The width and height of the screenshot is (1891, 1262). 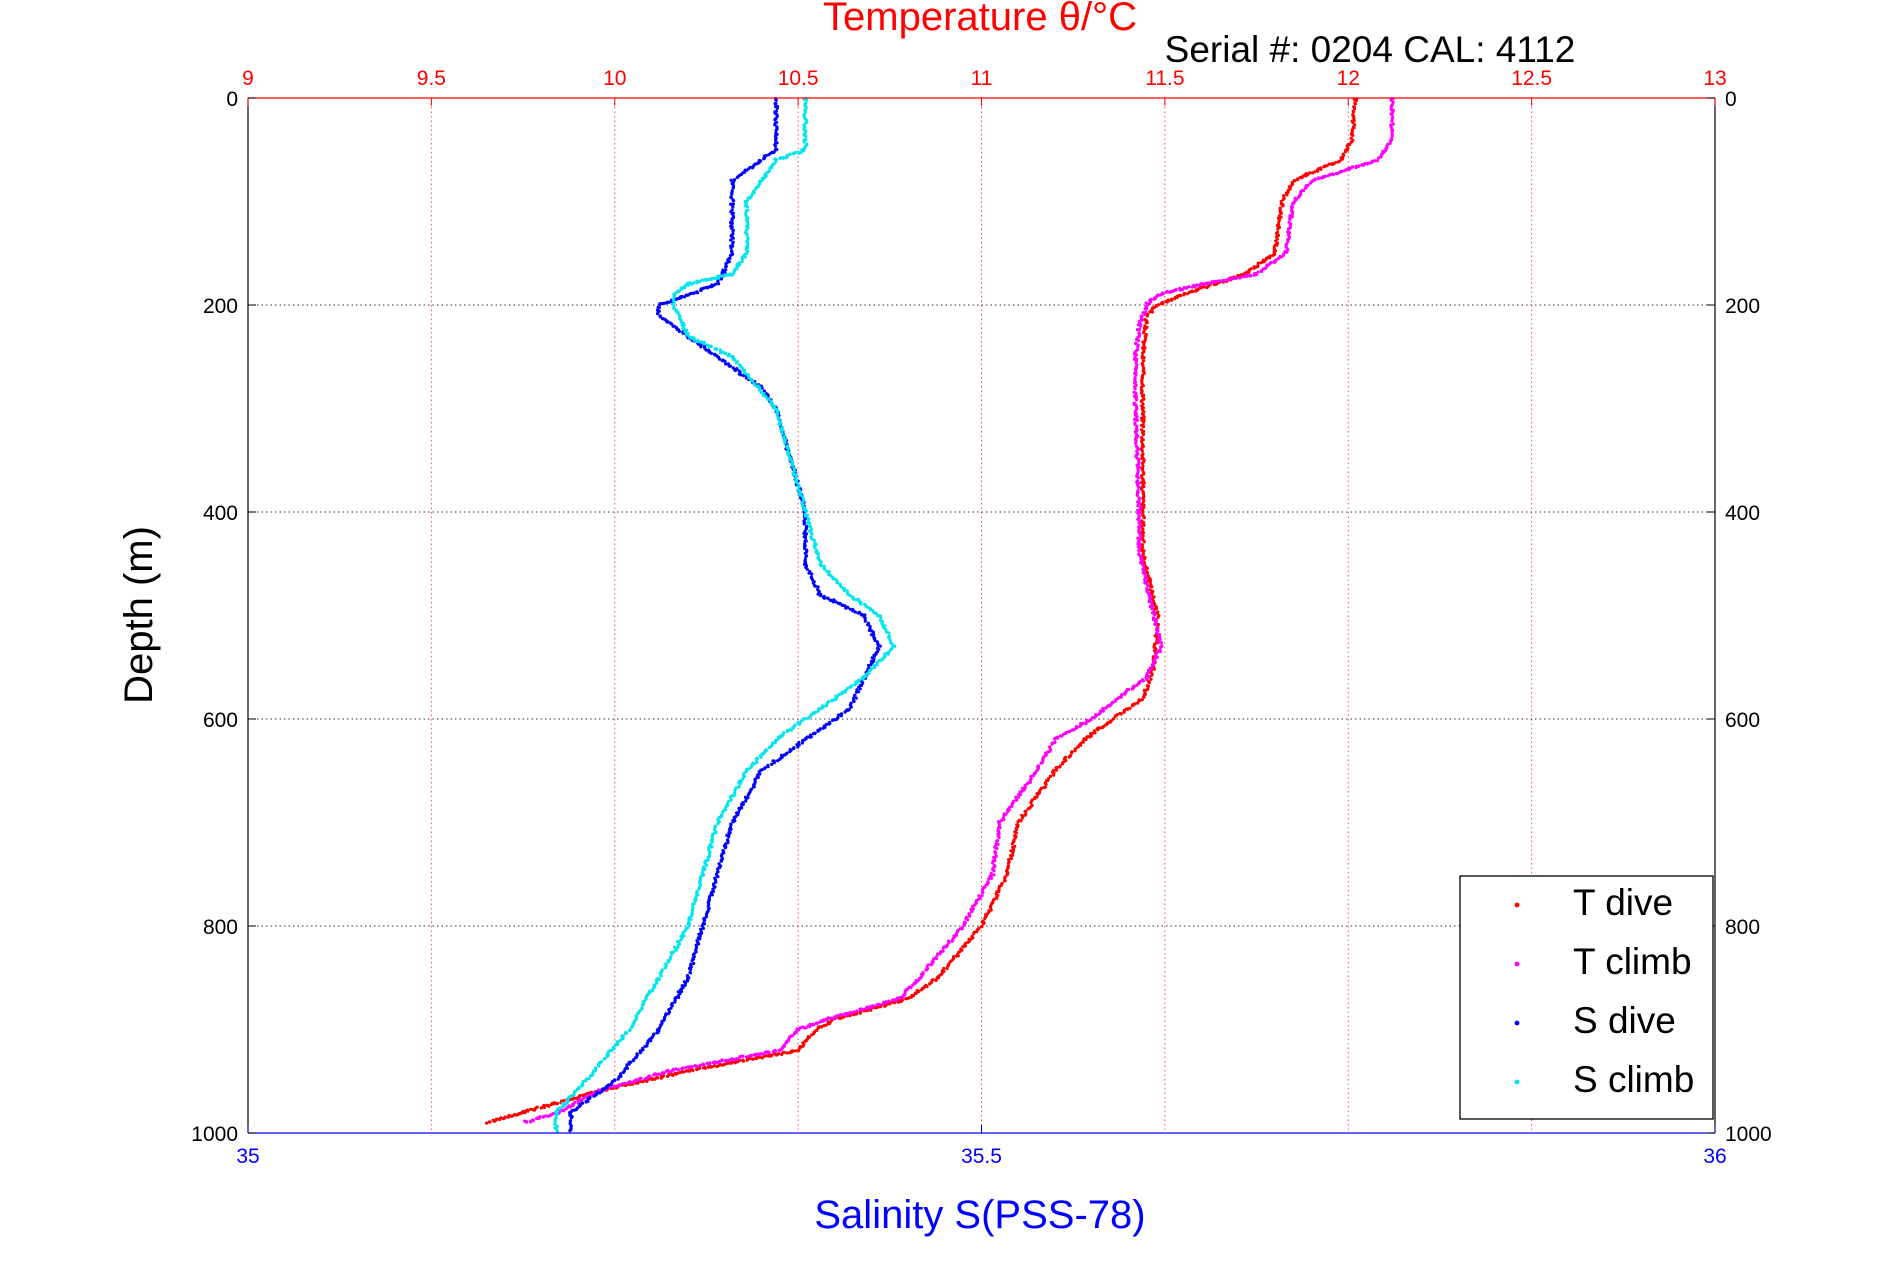 What do you see at coordinates (1632, 961) in the screenshot?
I see `legend-label: T climb` at bounding box center [1632, 961].